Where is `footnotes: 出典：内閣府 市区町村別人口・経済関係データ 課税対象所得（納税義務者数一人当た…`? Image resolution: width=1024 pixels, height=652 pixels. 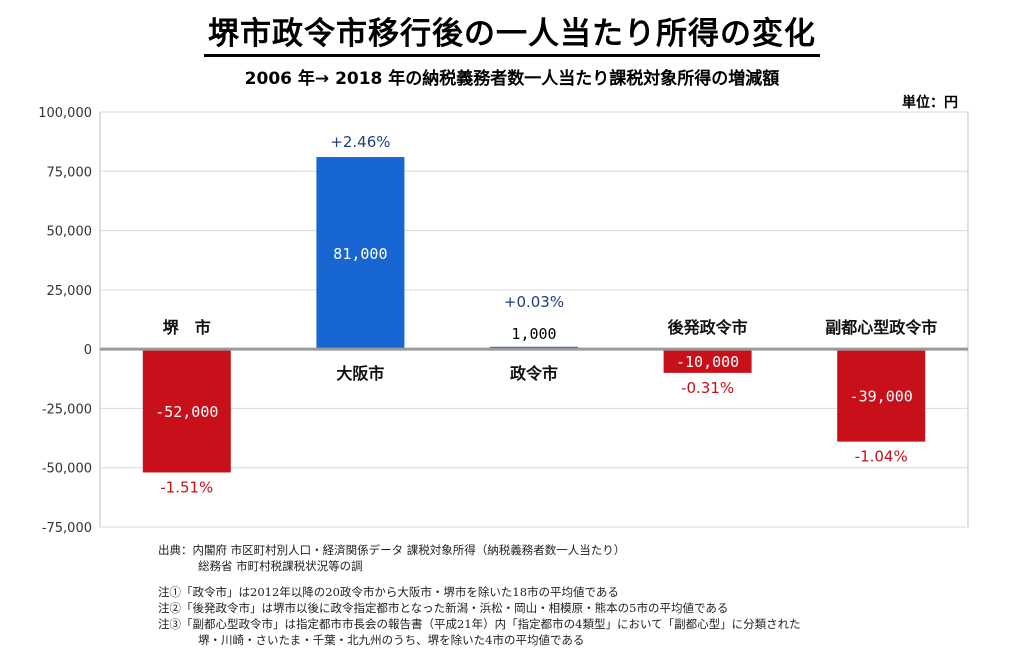 footnotes: 出典：内閣府 市区町村別人口・経済関係データ 課税対象所得（納税義務者数一人当た… is located at coordinates (479, 595).